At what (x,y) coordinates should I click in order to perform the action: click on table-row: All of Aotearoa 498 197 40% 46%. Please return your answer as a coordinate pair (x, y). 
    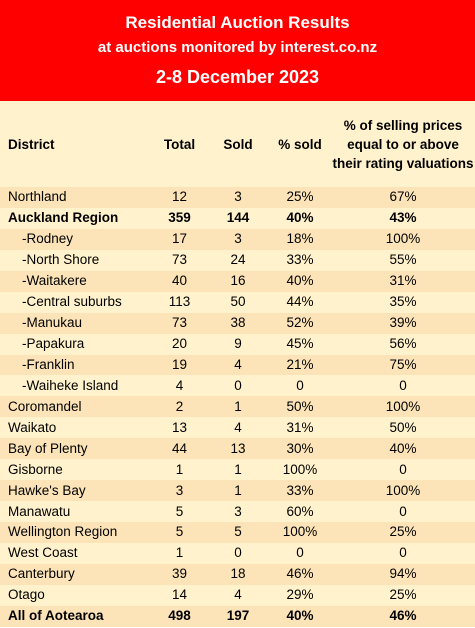
    Looking at the image, I should click on (237, 616).